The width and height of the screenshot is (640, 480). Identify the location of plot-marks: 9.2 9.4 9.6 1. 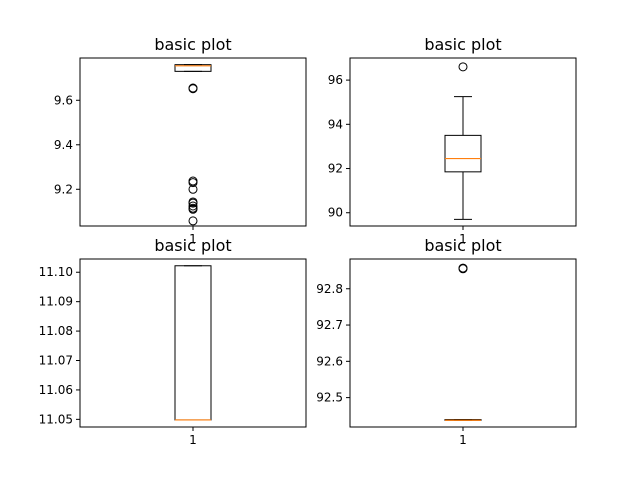
(133, 155).